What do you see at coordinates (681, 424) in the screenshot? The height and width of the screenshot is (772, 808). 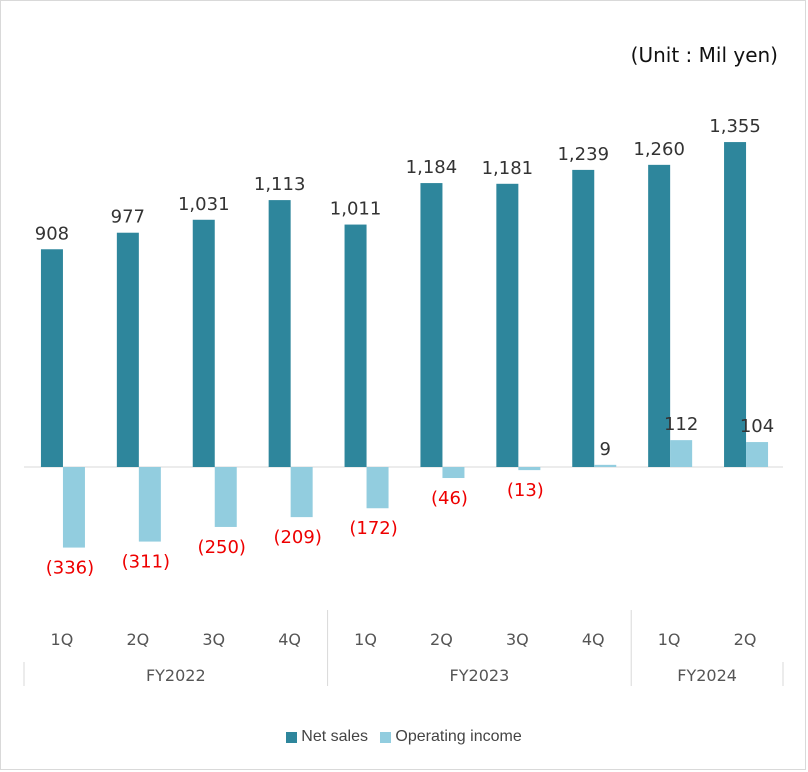 I see `data-label-operating-income: 112` at bounding box center [681, 424].